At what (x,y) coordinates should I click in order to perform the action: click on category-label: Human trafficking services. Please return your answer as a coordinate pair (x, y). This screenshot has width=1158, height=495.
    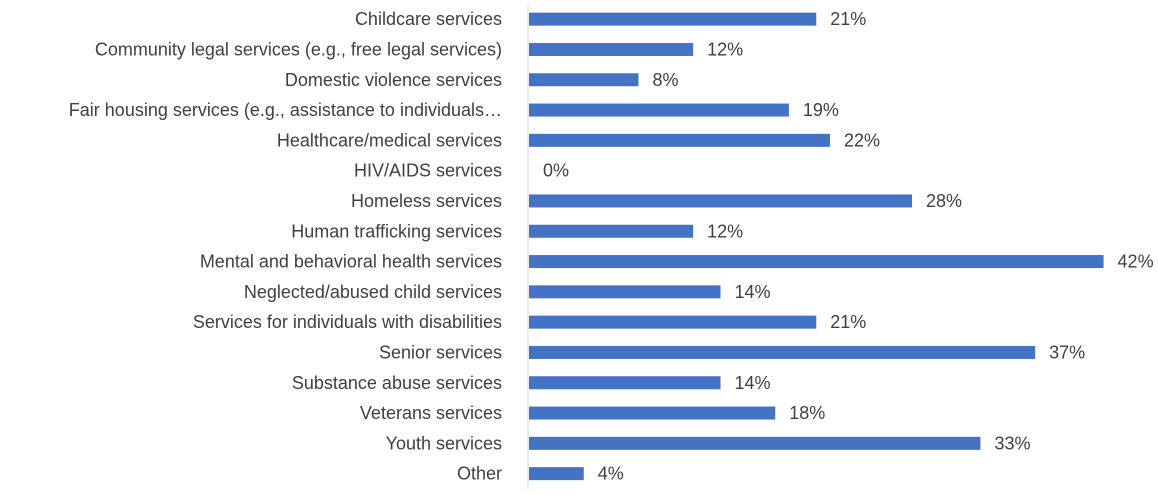
    Looking at the image, I should click on (396, 231).